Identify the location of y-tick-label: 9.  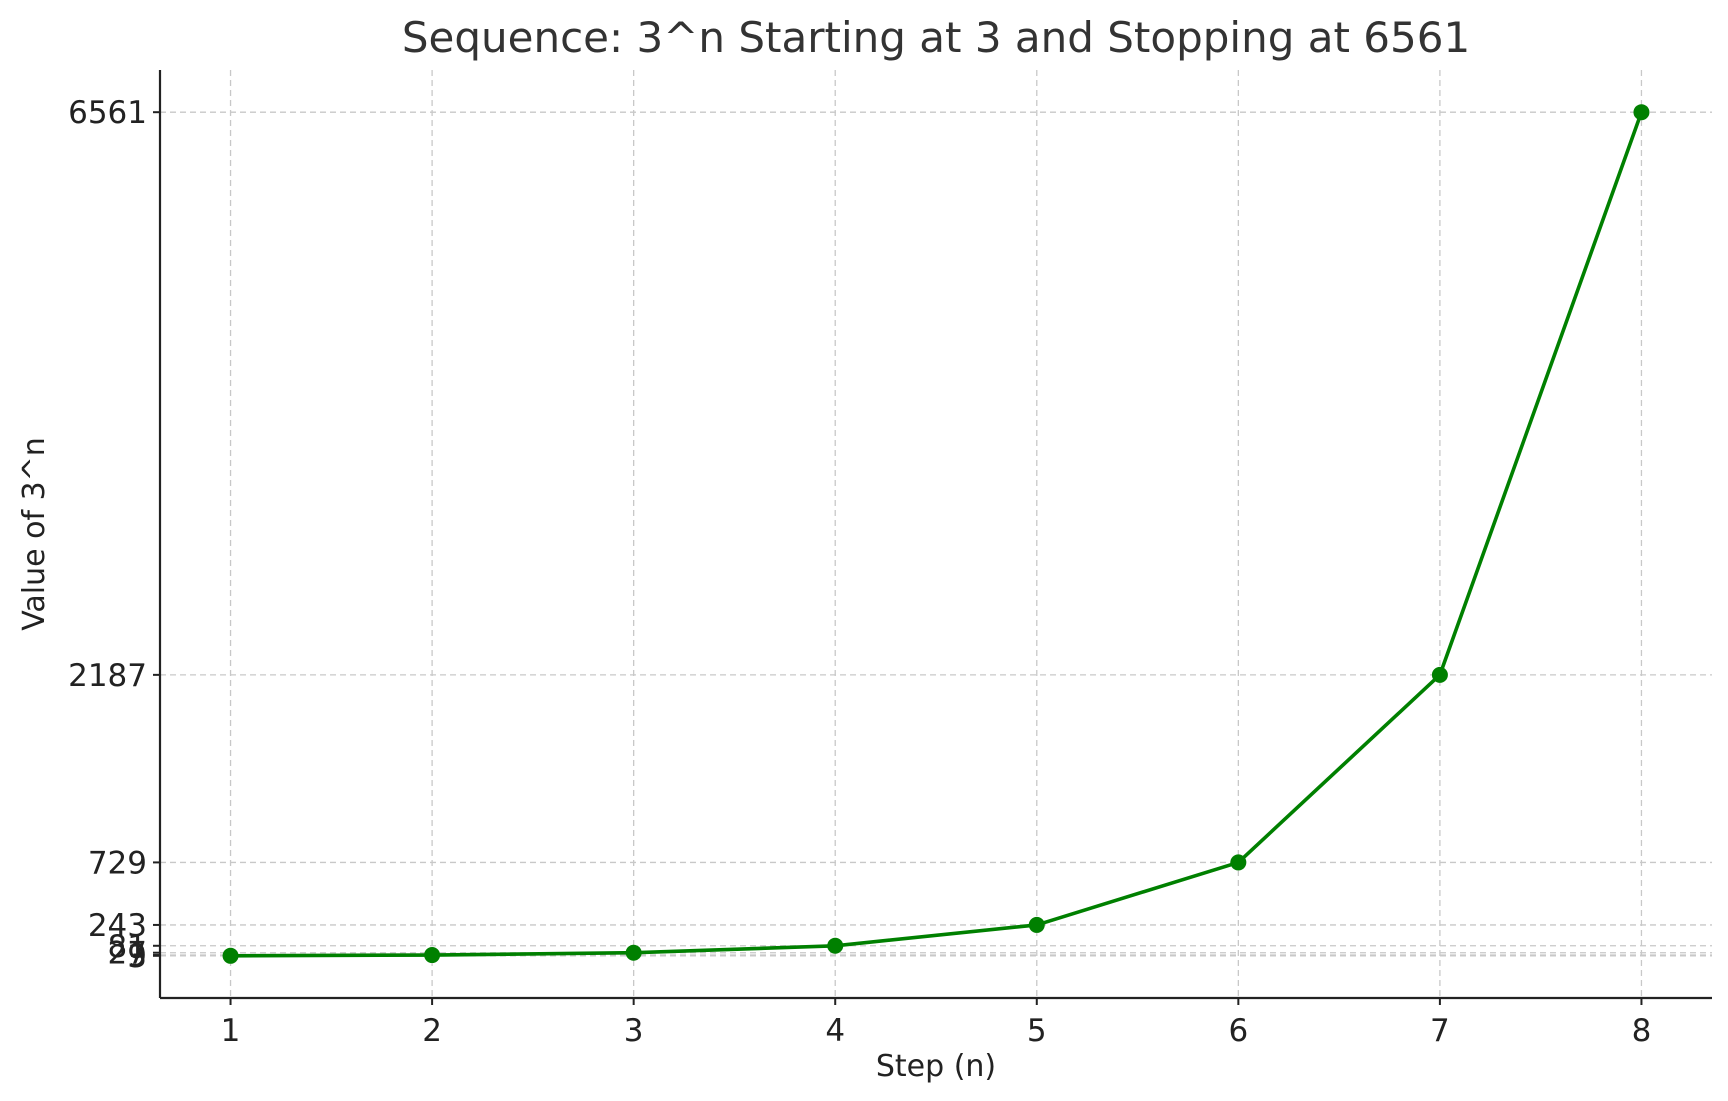
(137, 956).